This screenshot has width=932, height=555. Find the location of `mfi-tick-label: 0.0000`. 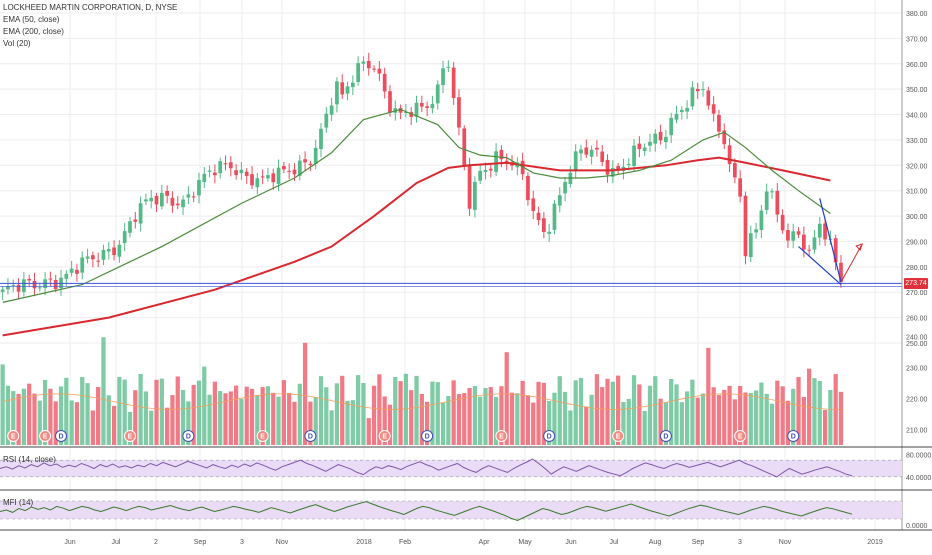

mfi-tick-label: 0.0000 is located at coordinates (917, 526).